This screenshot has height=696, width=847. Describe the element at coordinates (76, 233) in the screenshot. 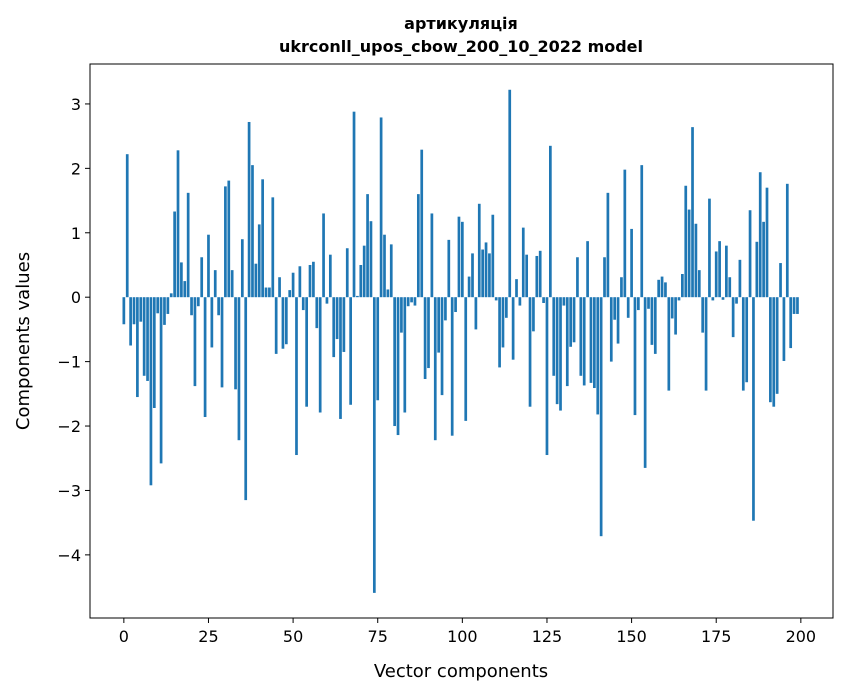

I see `y-tick-label: 1` at that location.